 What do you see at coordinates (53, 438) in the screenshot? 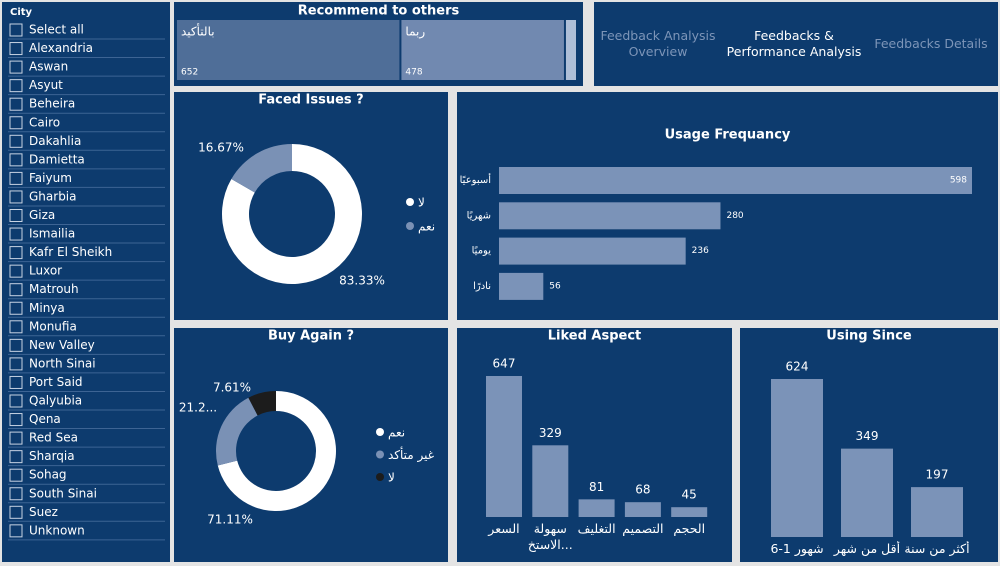
I see `slicer-item: Red Sea` at bounding box center [53, 438].